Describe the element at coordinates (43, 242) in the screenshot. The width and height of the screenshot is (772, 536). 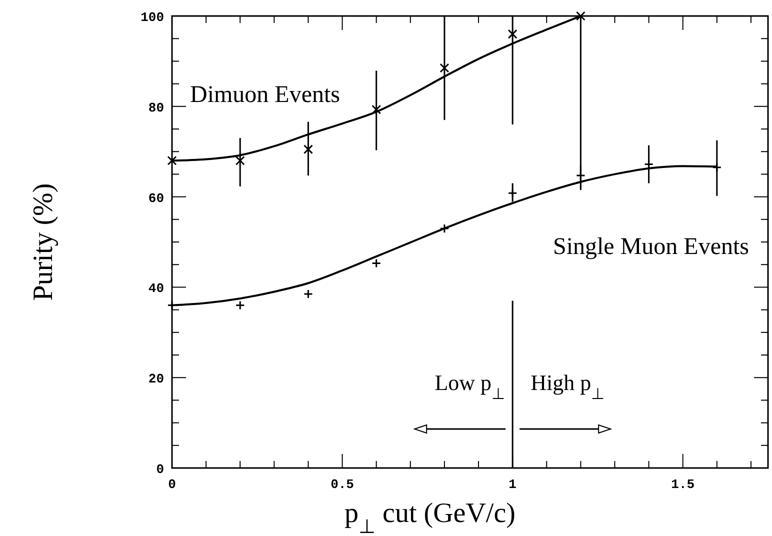
I see `y-axis-title: Purity (%)` at that location.